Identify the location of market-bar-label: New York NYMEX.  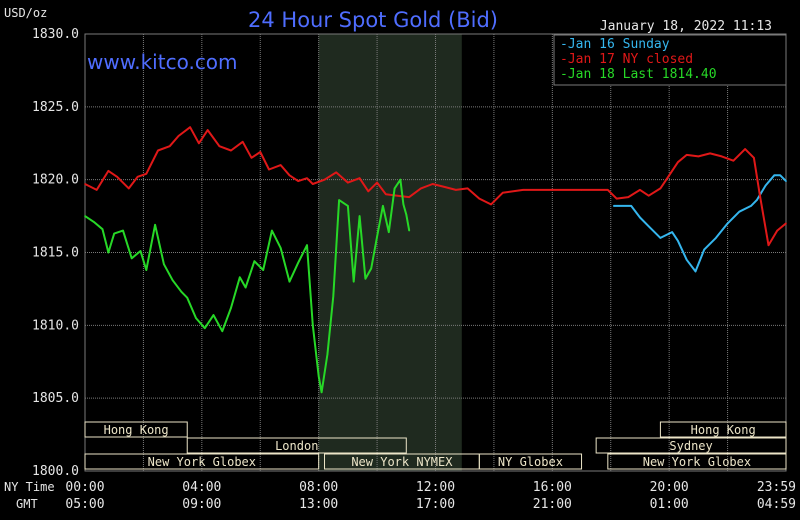
(402, 462).